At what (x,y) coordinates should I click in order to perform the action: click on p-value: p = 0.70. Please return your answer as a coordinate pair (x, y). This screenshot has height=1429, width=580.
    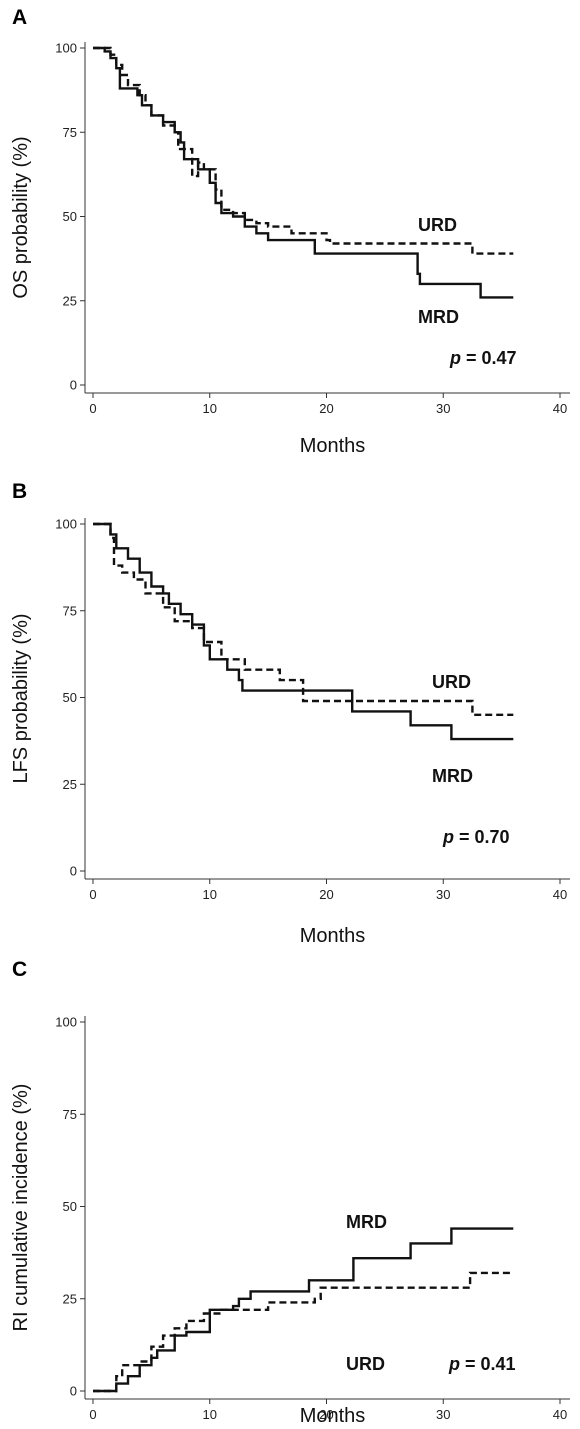
    Looking at the image, I should click on (476, 837).